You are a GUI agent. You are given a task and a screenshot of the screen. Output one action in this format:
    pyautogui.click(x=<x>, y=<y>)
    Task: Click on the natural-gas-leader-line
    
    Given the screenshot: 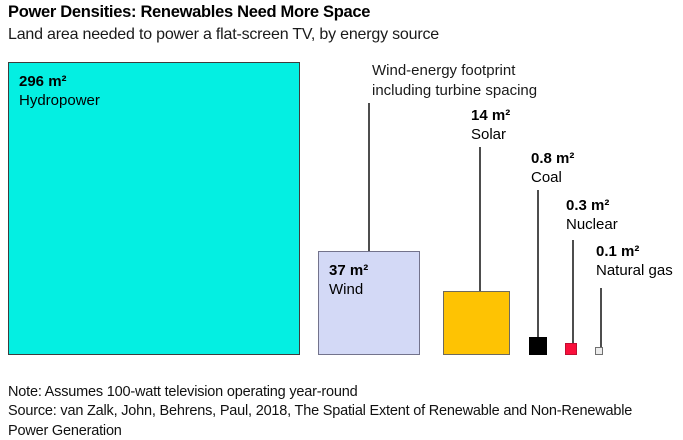 What is the action you would take?
    pyautogui.click(x=601, y=317)
    